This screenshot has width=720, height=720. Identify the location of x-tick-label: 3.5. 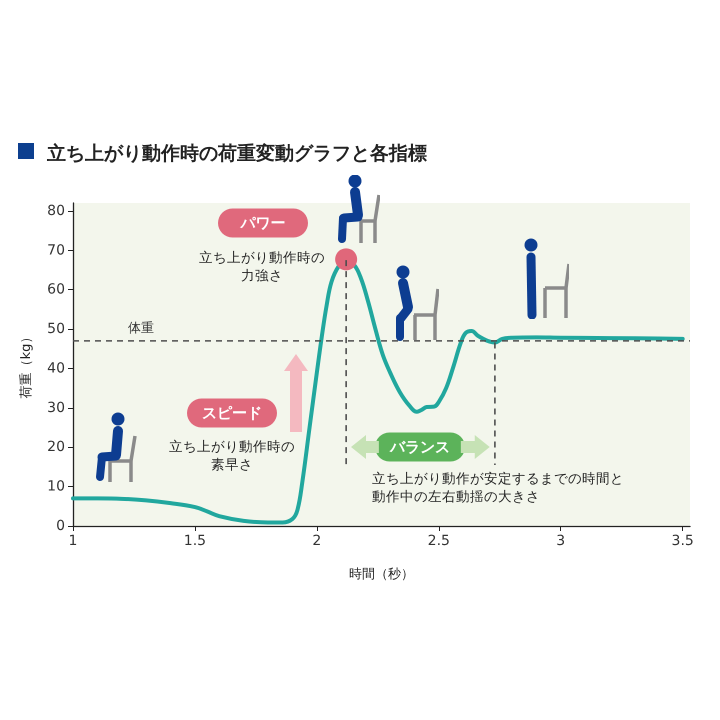
(683, 541).